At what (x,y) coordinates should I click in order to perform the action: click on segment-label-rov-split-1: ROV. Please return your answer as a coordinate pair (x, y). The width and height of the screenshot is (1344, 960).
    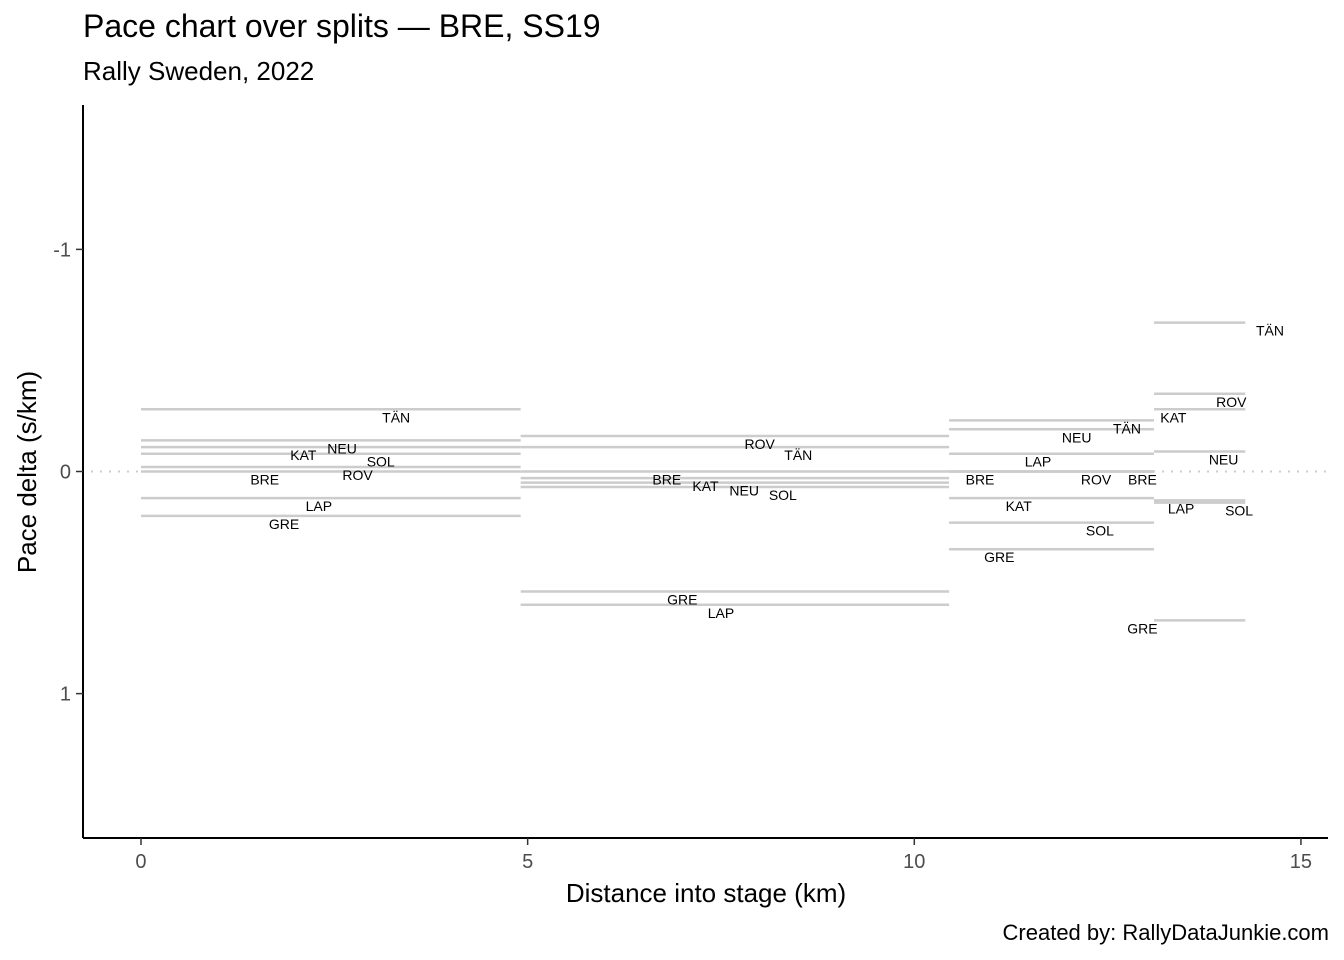
    Looking at the image, I should click on (357, 475).